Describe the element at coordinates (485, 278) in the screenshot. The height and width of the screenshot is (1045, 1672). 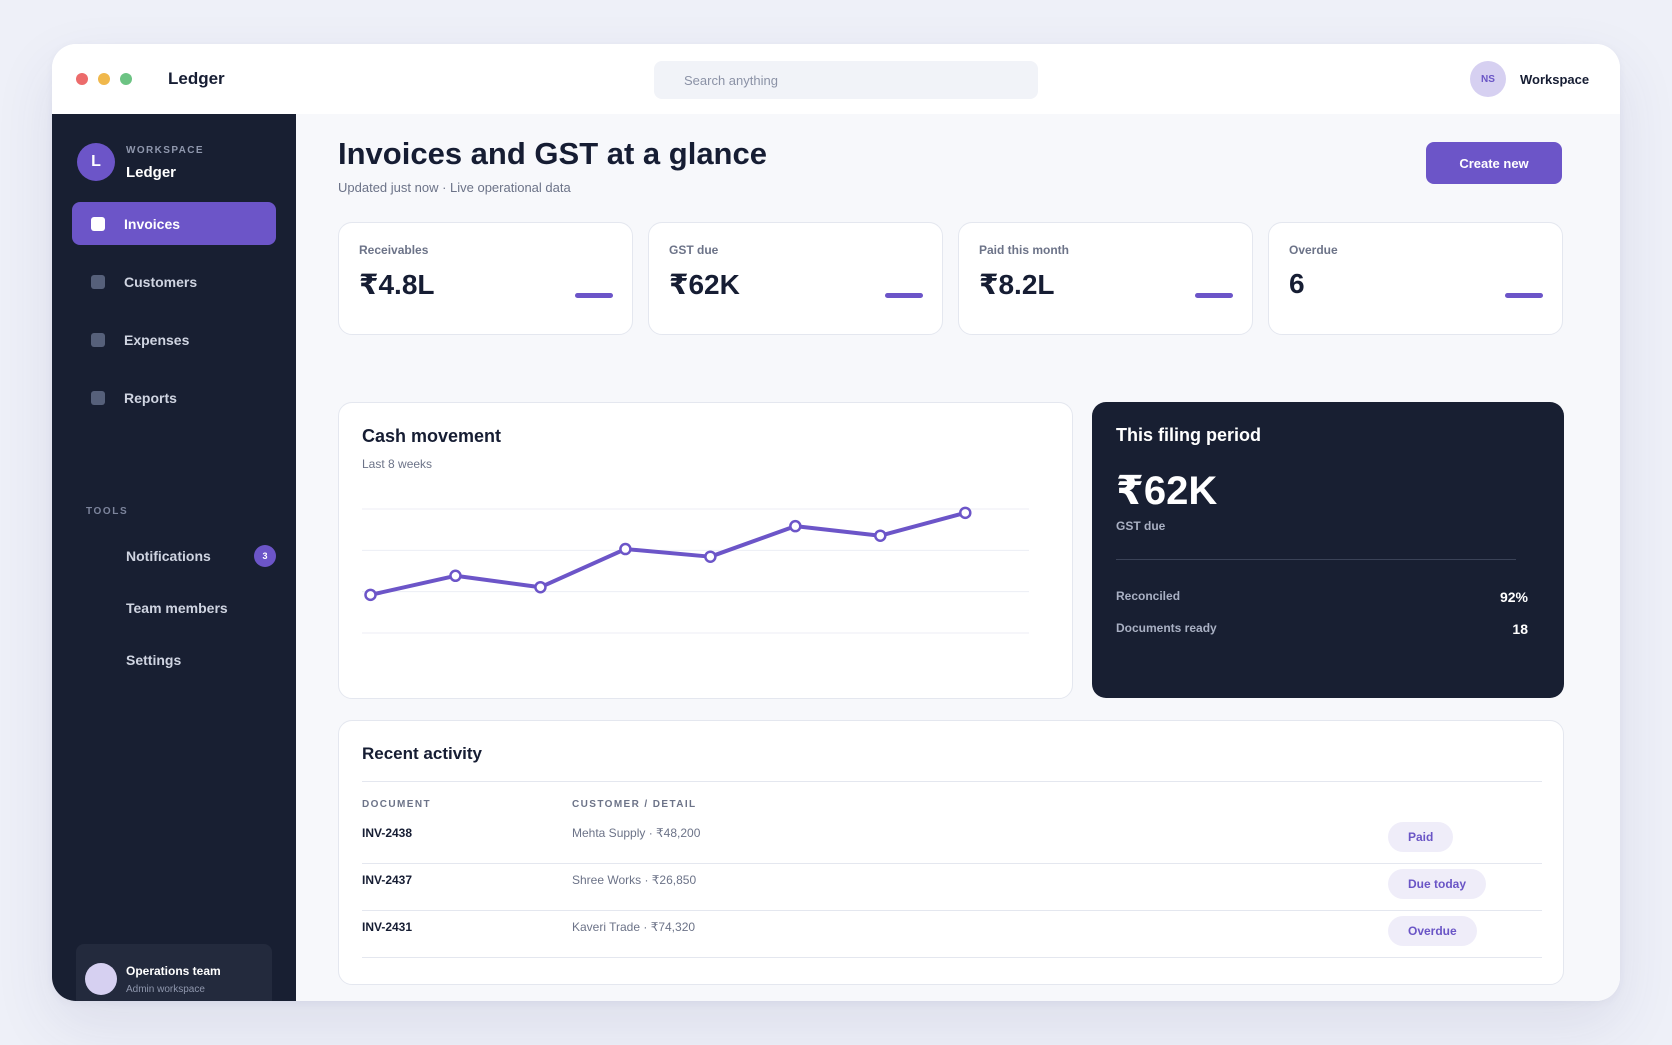
I see `stat-card-receivables: Receivables ₹4.8L` at that location.